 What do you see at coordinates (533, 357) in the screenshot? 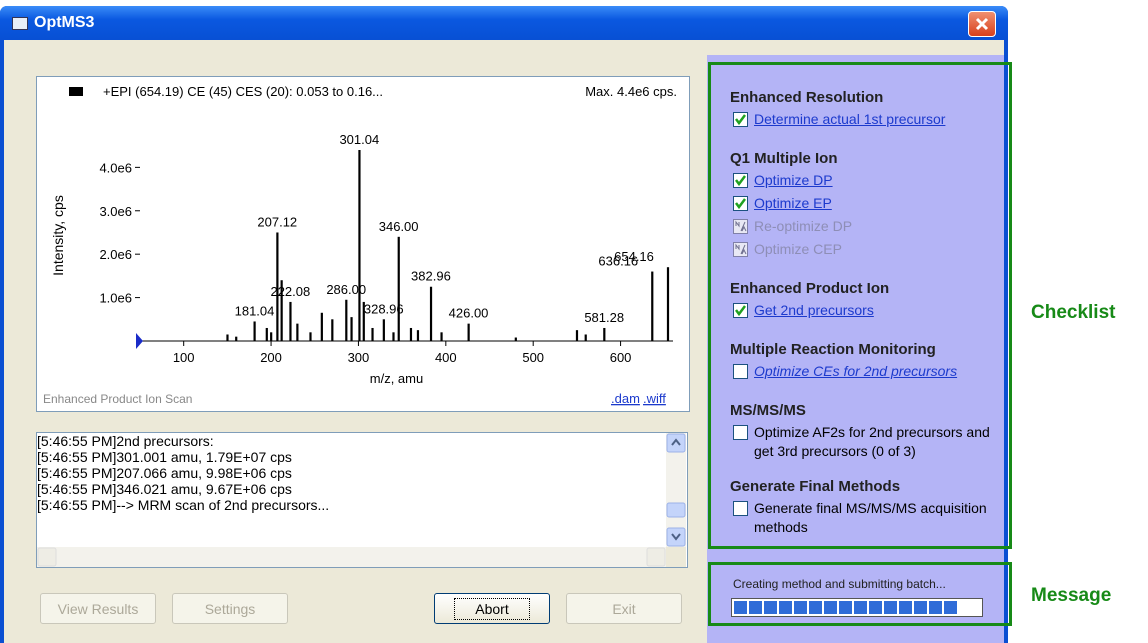
I see `x-tick-label: 500` at bounding box center [533, 357].